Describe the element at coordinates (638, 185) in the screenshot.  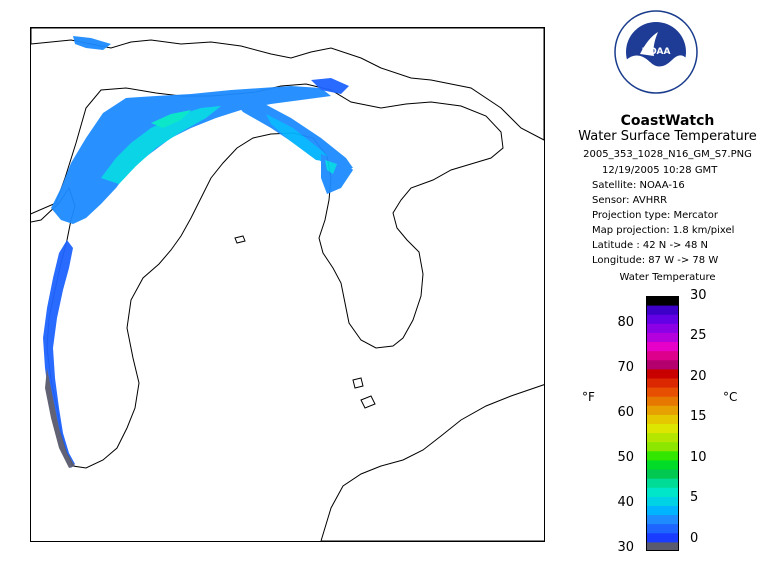
I see `satellite-label: Satellite: NOAA-16` at that location.